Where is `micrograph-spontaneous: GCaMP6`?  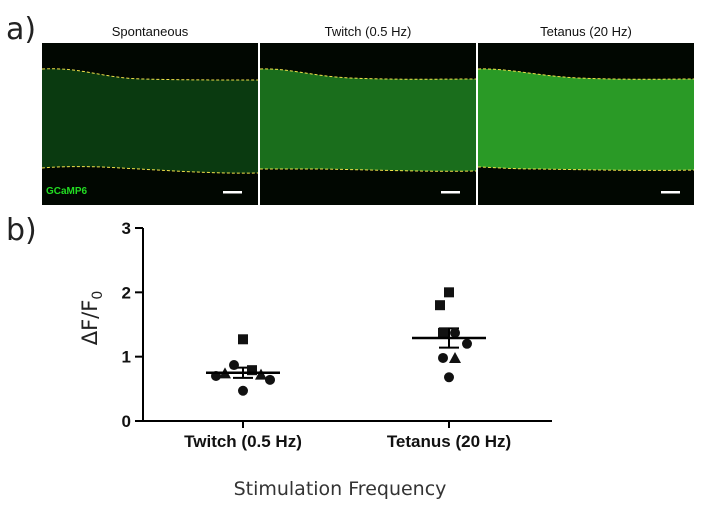 micrograph-spontaneous: GCaMP6 is located at coordinates (150, 124).